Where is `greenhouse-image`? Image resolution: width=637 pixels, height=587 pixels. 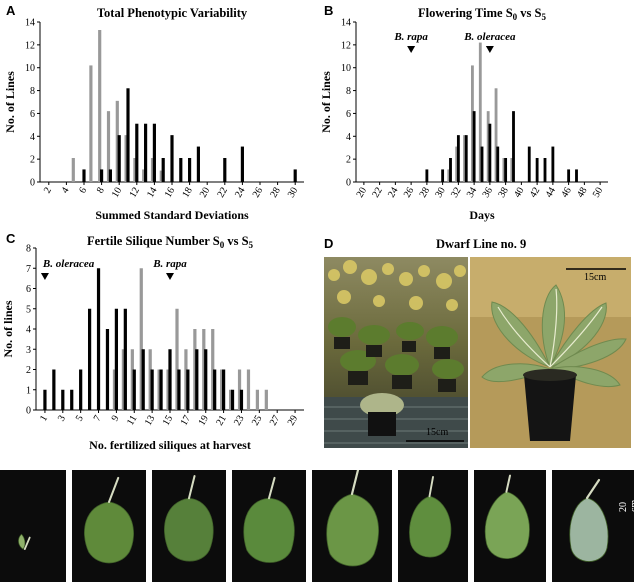
greenhouse-image is located at coordinates (396, 352).